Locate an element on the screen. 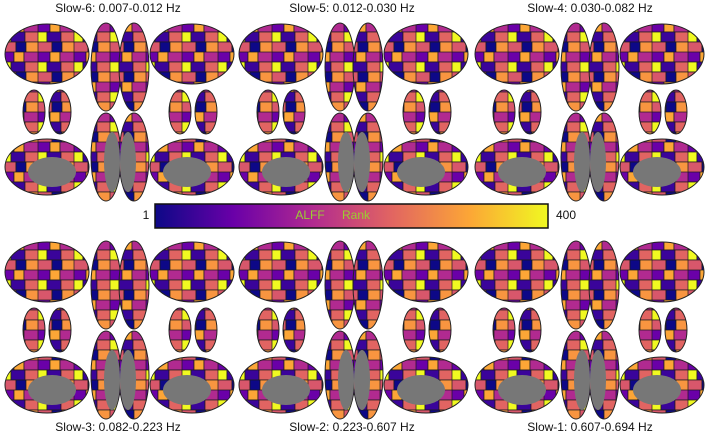  colorbar-label: Rank is located at coordinates (356, 215).